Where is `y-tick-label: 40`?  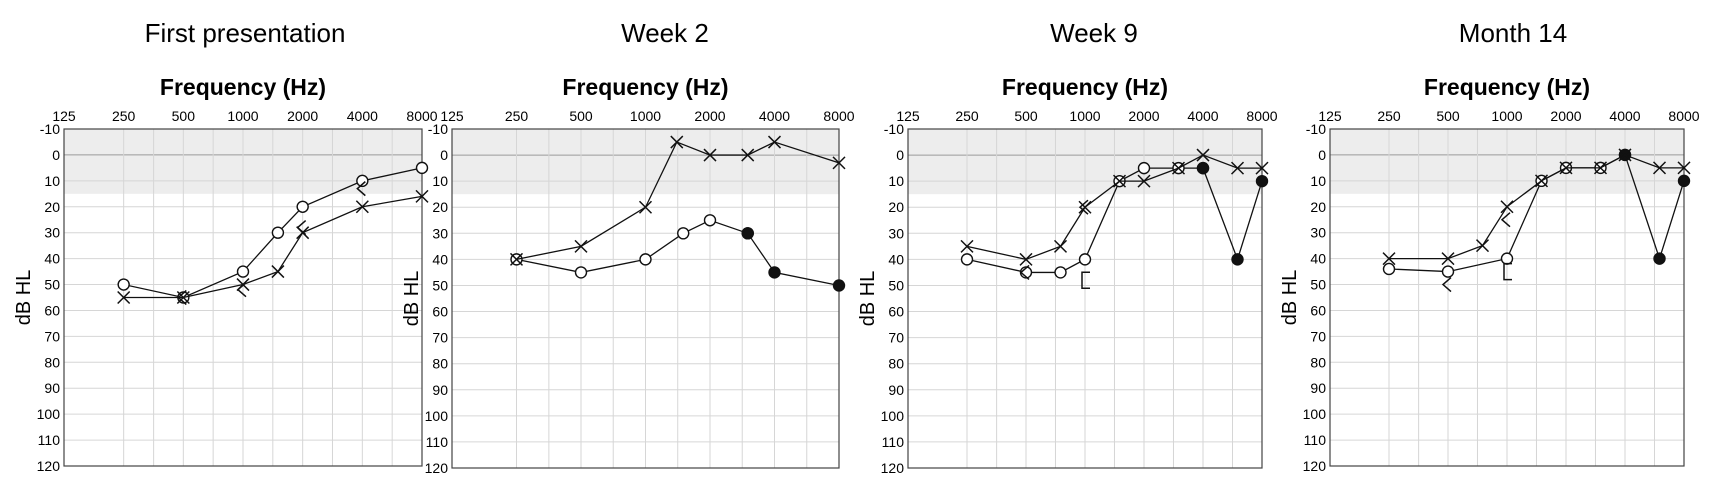
y-tick-label: 40 is located at coordinates (52, 259).